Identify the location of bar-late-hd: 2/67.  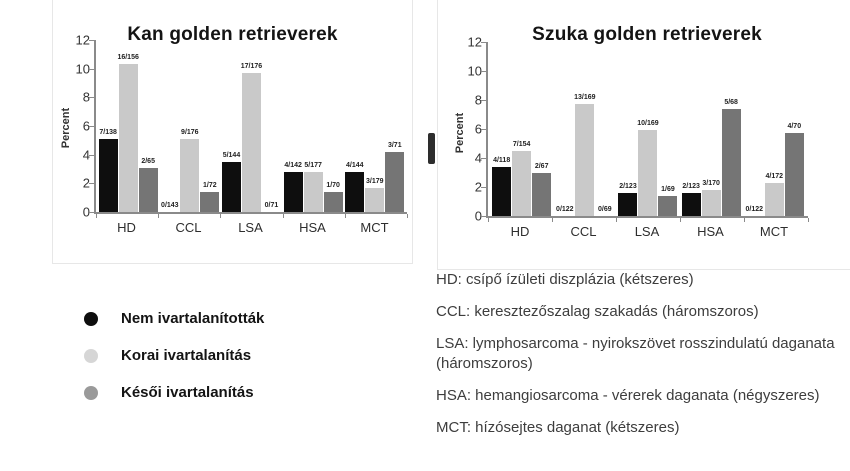
(542, 189).